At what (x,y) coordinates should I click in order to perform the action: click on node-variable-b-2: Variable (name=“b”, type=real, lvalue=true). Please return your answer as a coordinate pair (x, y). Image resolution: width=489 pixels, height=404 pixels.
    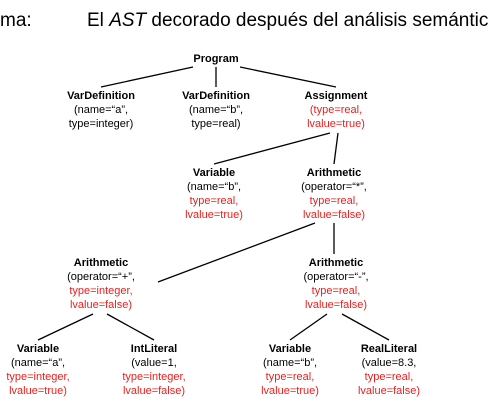
    Looking at the image, I should click on (290, 370).